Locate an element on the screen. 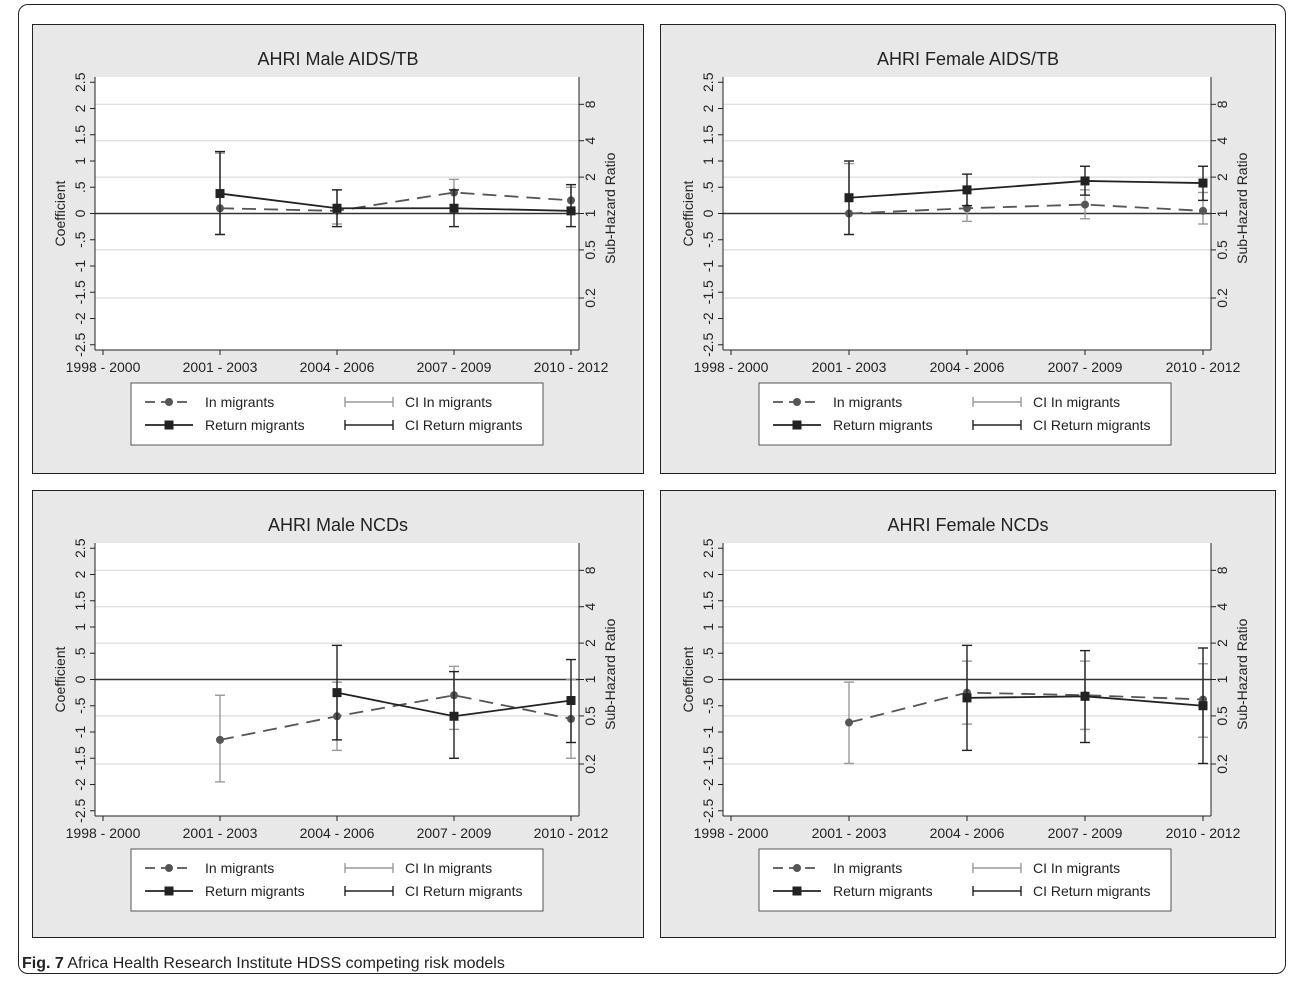 Image resolution: width=1290 pixels, height=981 pixels. x-tick-label: 1998 - 2000 is located at coordinates (103, 367).